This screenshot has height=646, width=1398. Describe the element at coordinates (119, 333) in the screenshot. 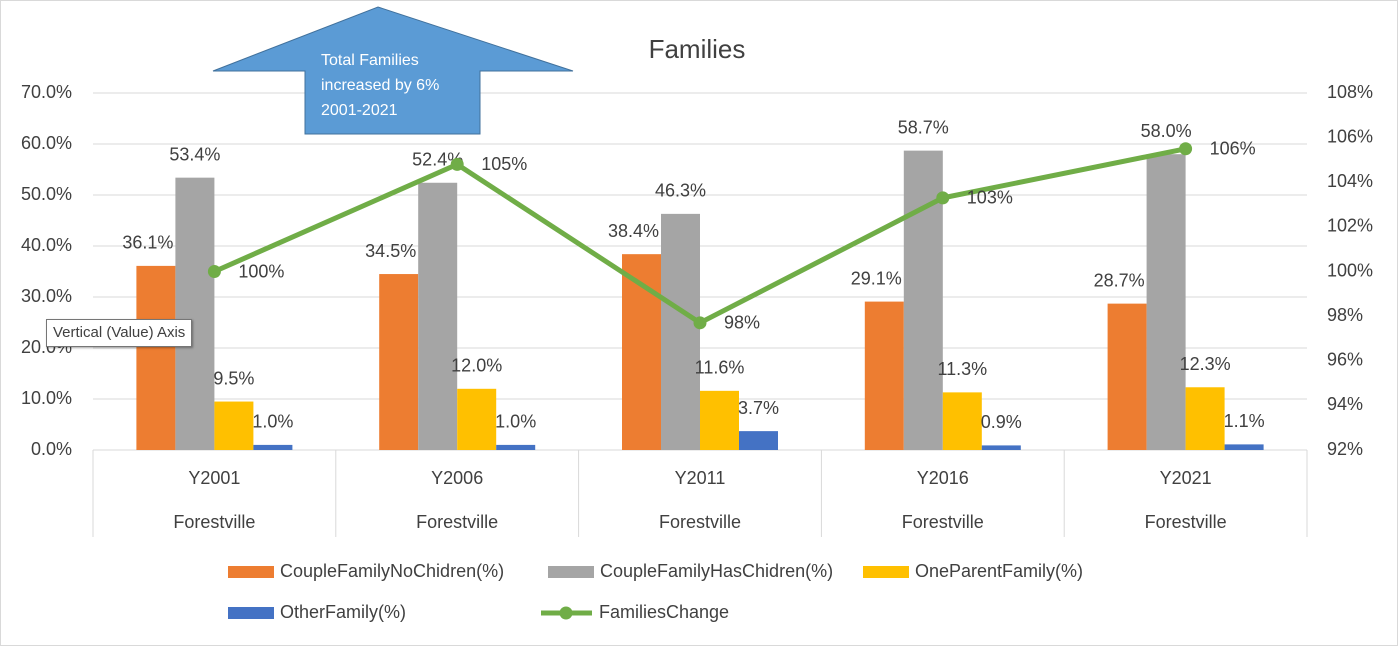

I see `axis-tooltip: Vertical (Value) Axis` at that location.